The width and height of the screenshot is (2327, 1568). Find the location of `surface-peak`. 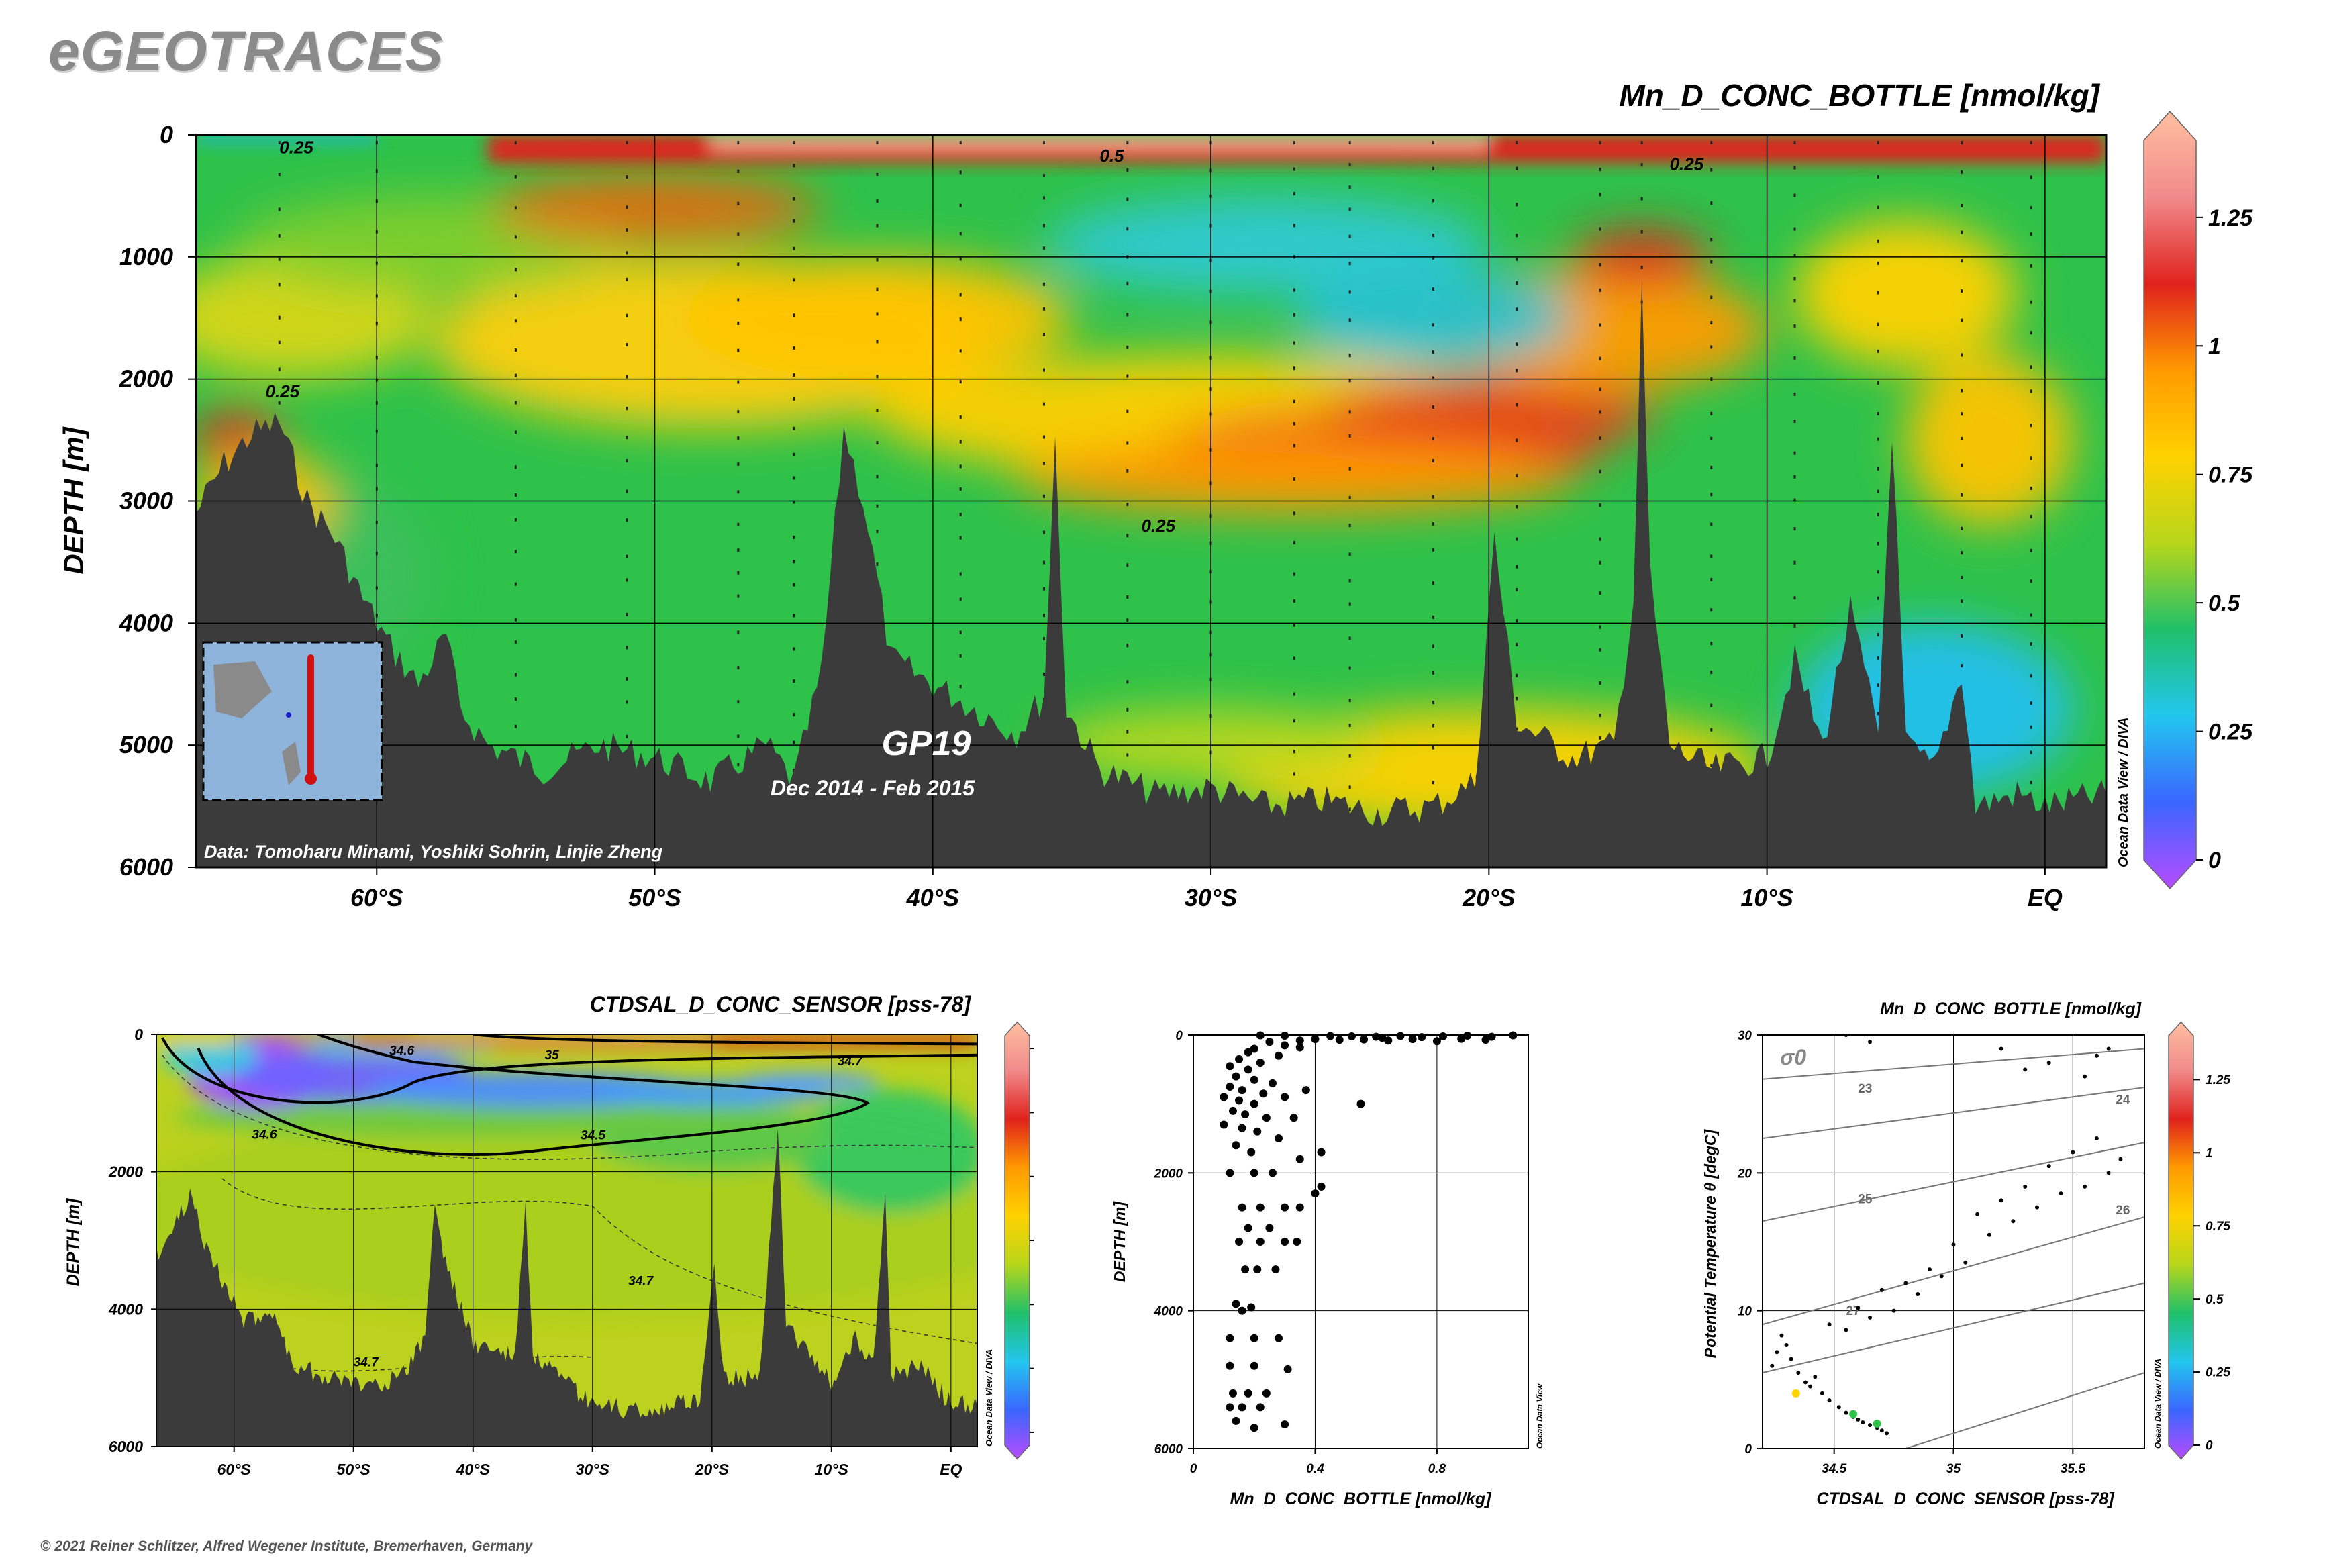

surface-peak is located at coordinates (1099, 142).